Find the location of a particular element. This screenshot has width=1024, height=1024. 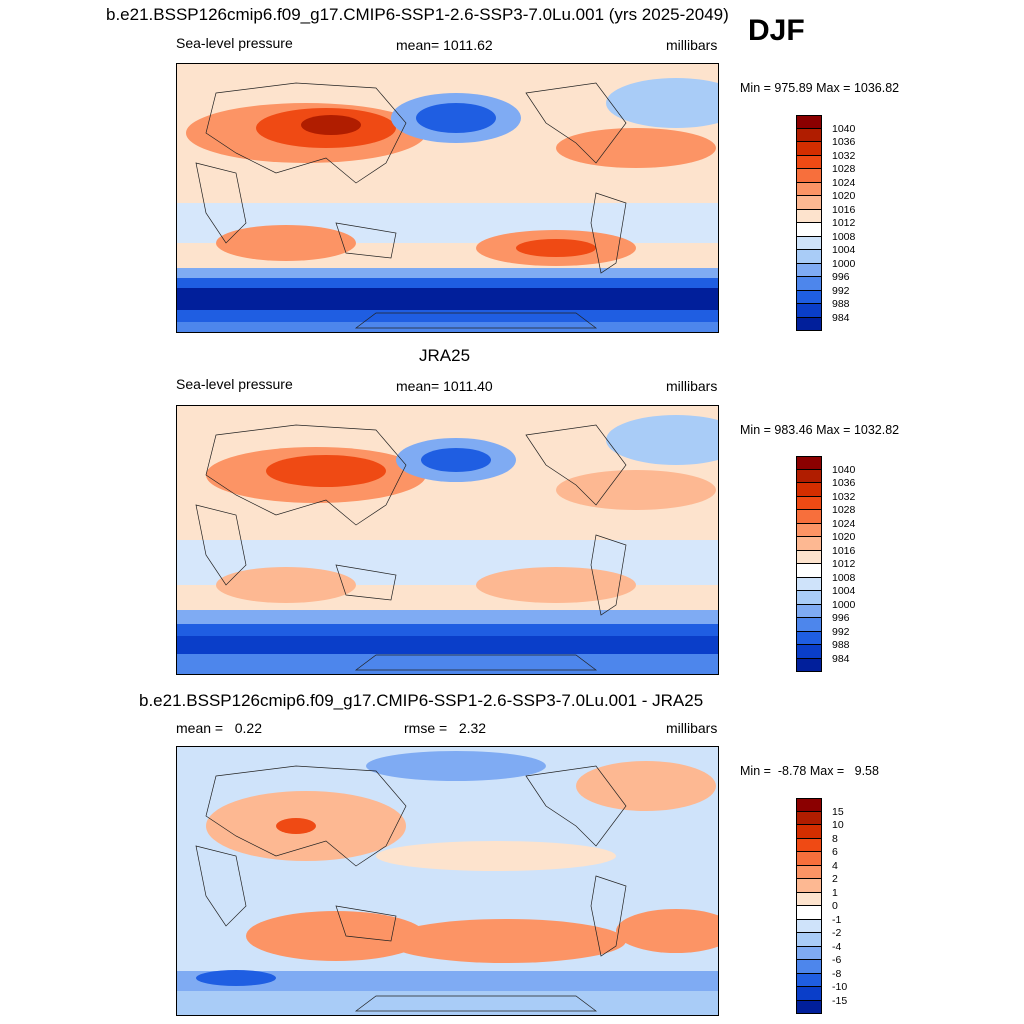

season-label: DJF is located at coordinates (776, 30).